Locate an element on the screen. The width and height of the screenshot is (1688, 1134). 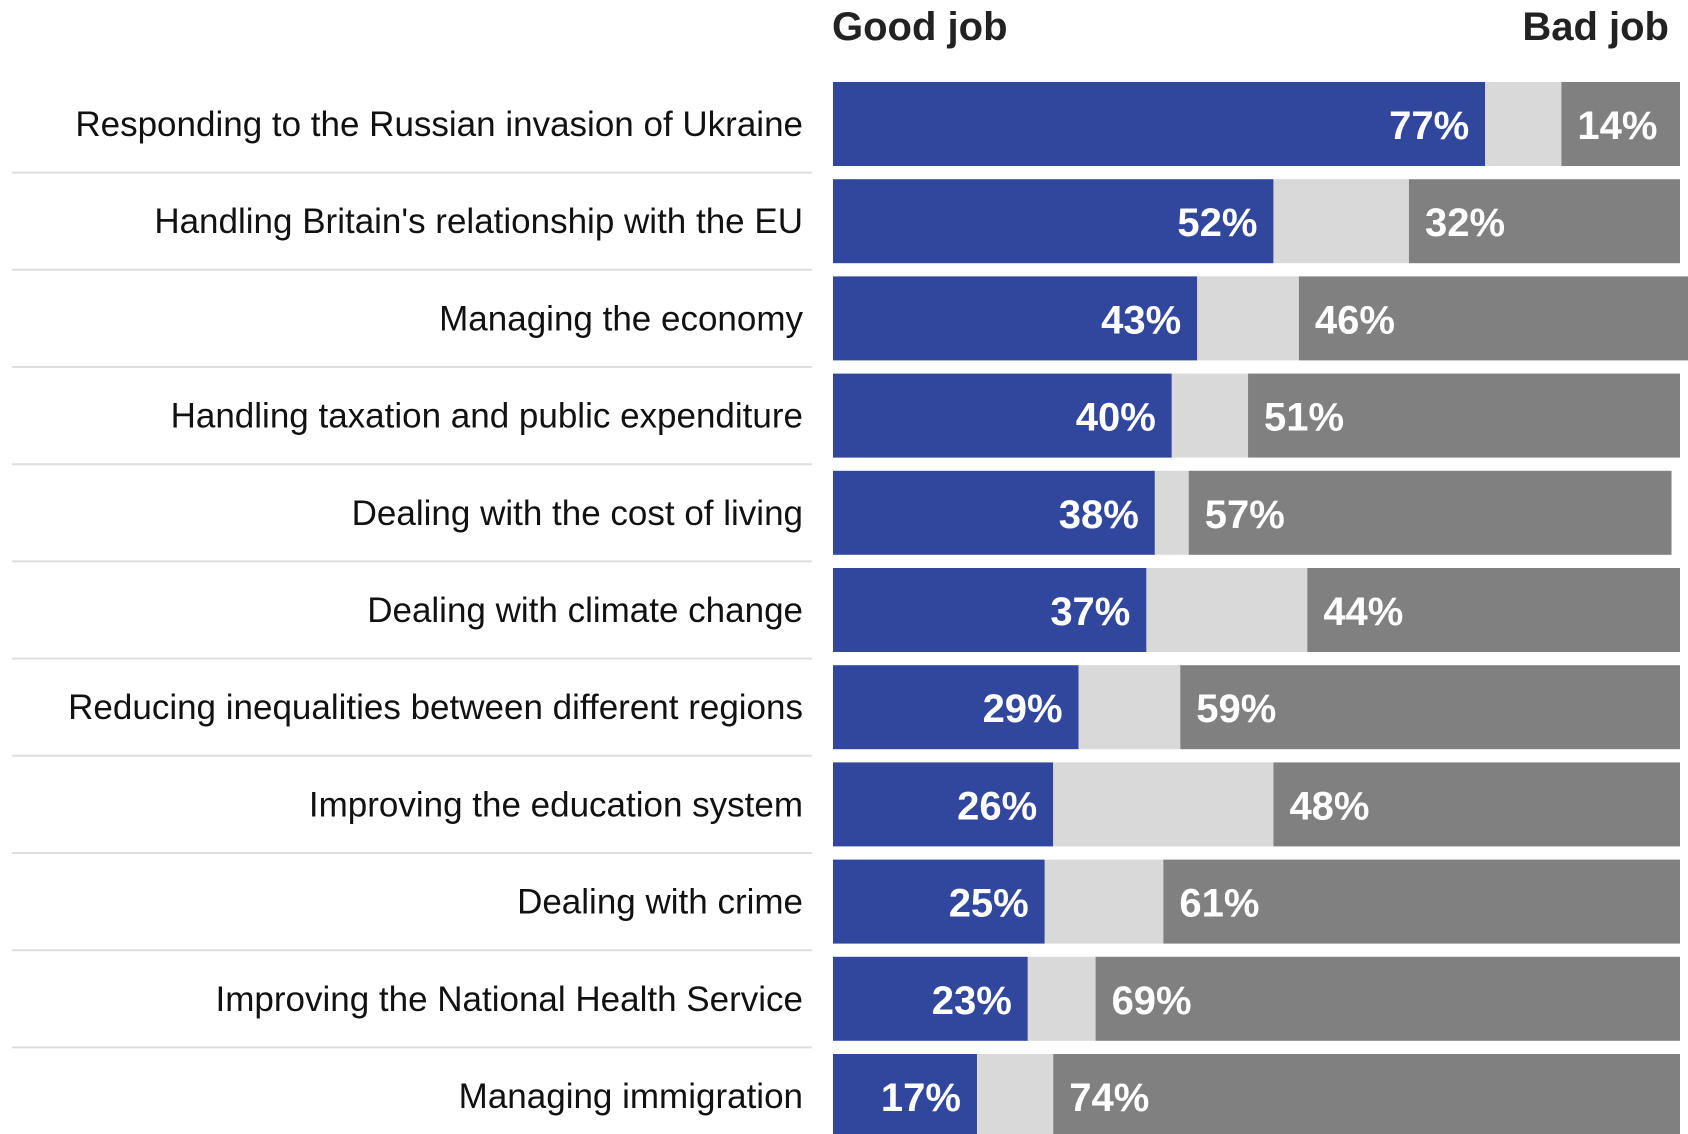
bad-job-value-label: 14% is located at coordinates (1617, 126).